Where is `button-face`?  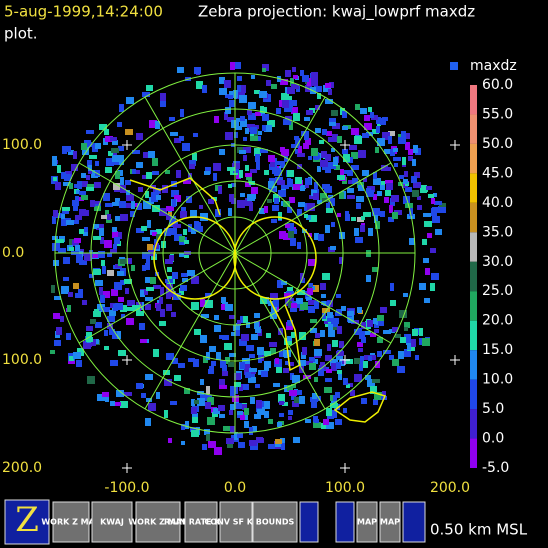 button-face is located at coordinates (112, 522).